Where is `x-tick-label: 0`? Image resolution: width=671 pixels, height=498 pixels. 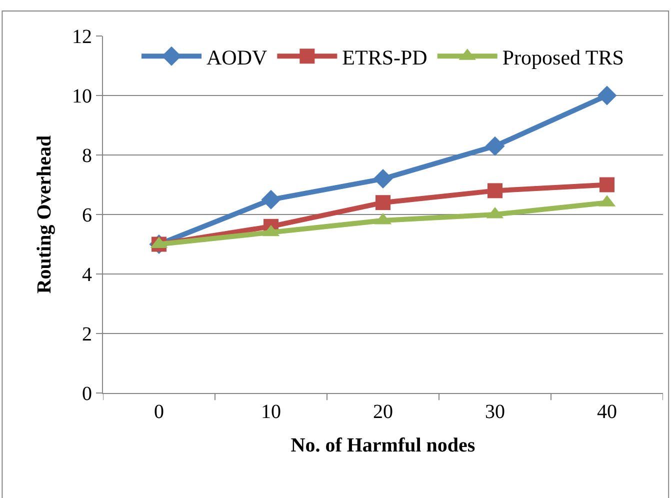
x-tick-label: 0 is located at coordinates (159, 412).